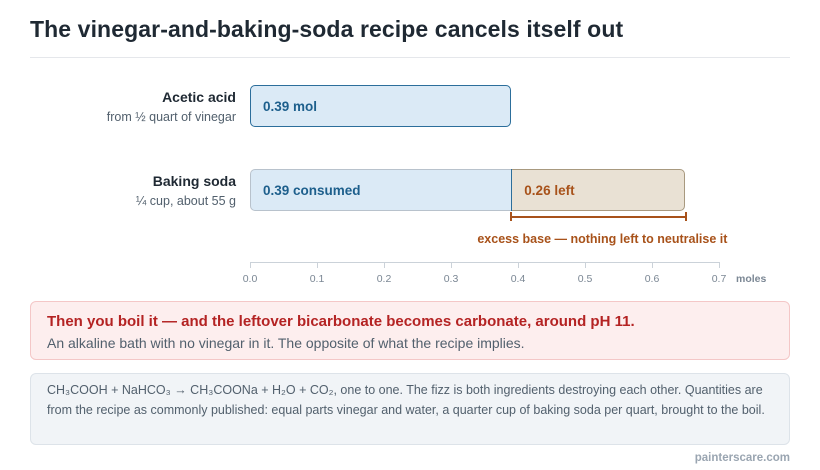 The width and height of the screenshot is (820, 470). Describe the element at coordinates (598, 190) in the screenshot. I see `bar-segment-left: 0.26 left` at that location.